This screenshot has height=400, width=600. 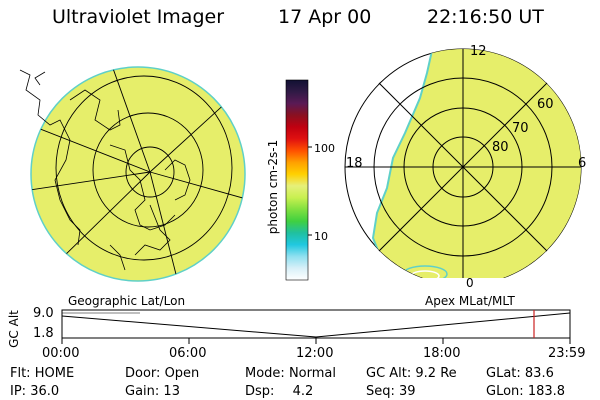 What do you see at coordinates (188, 353) in the screenshot?
I see `timeline-x-tick-1: 06:00` at bounding box center [188, 353].